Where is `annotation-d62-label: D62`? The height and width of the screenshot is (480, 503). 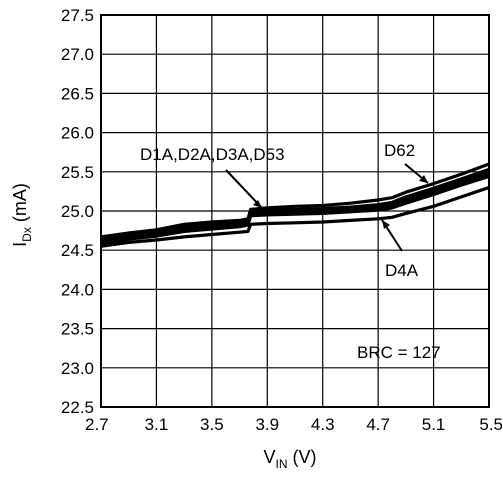 annotation-d62-label: D62 is located at coordinates (399, 150).